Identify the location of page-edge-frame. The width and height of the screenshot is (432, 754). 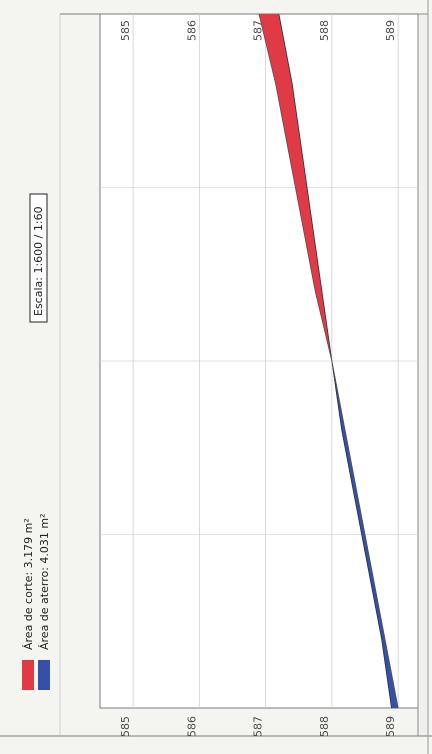
(423, 375).